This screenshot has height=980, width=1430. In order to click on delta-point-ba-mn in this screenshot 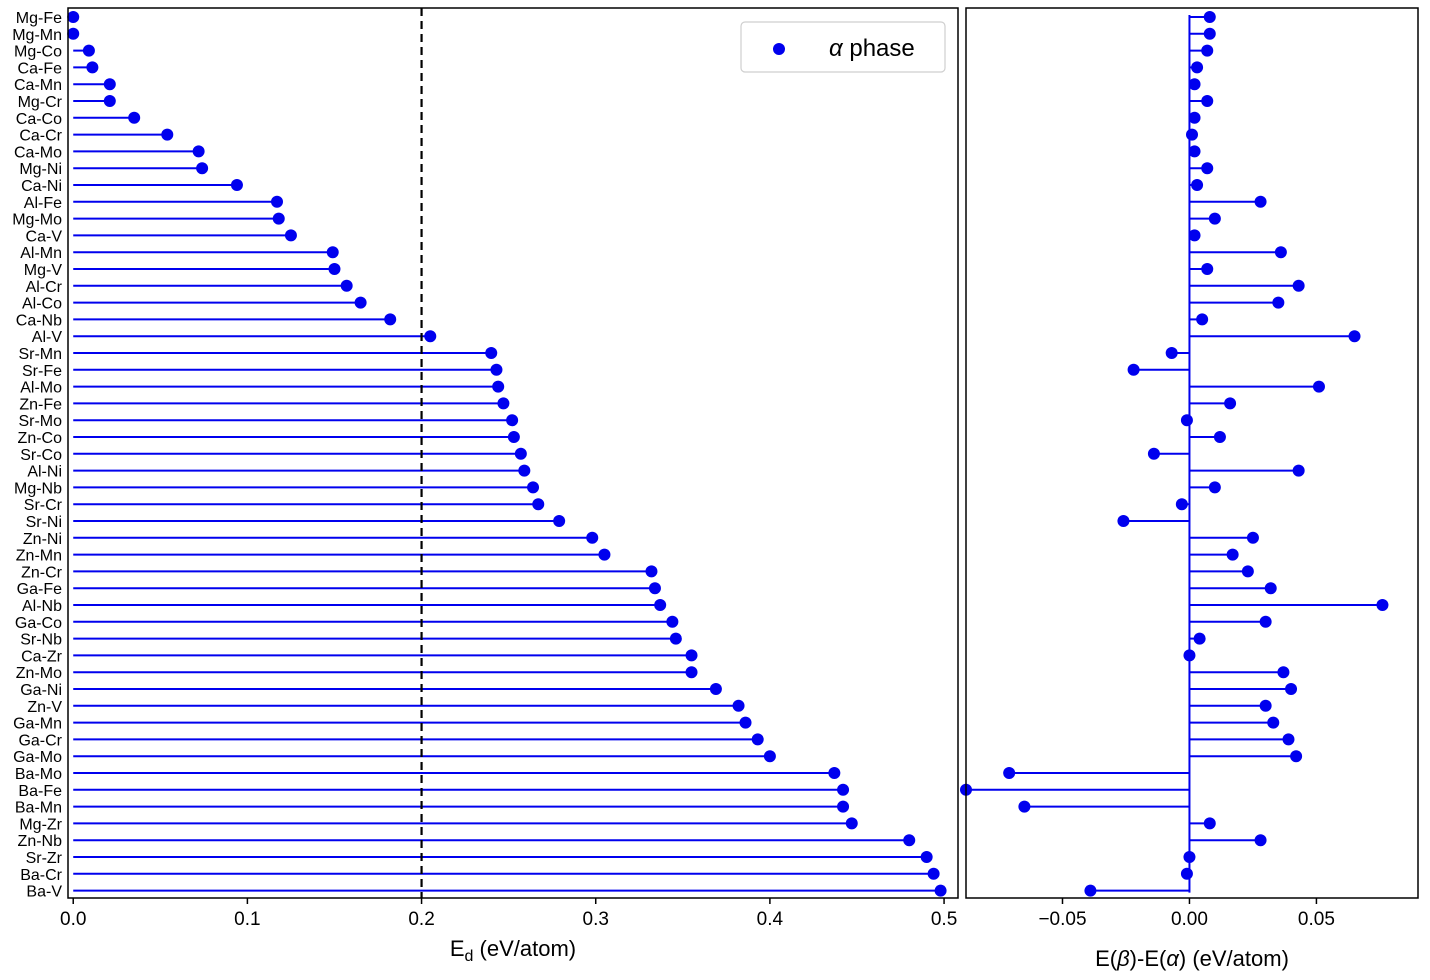, I will do `click(1024, 806)`.